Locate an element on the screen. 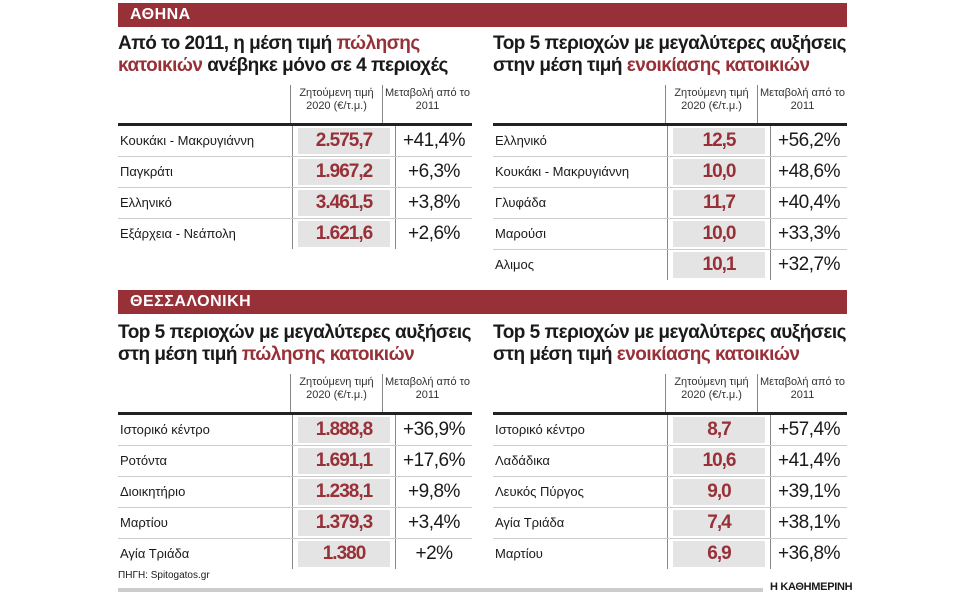  price-value: 1.380 is located at coordinates (344, 554).